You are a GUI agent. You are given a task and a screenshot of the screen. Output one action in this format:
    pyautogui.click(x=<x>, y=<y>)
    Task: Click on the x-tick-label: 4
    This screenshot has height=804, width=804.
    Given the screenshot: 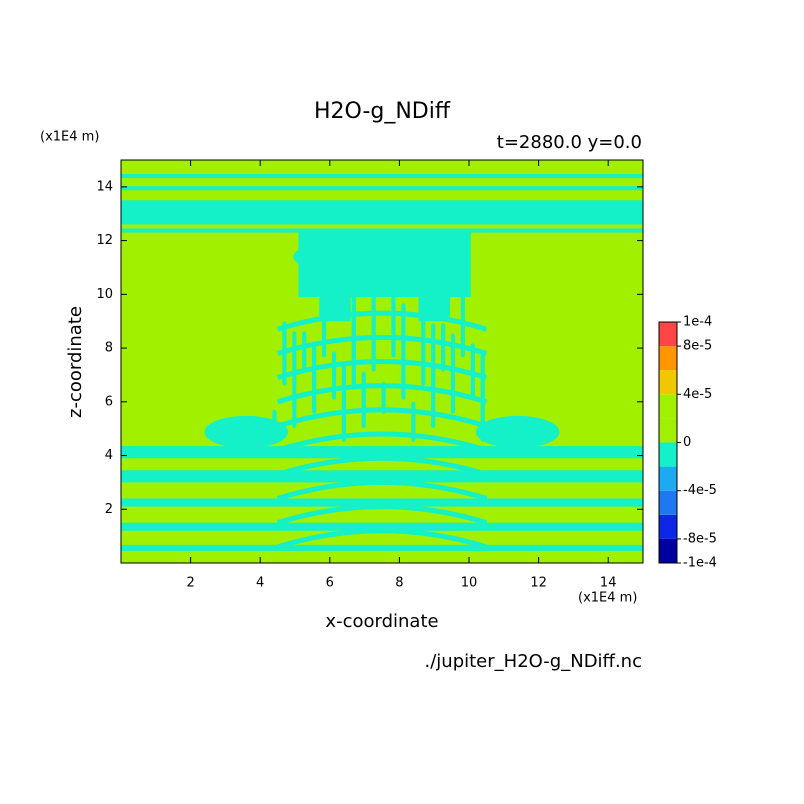 What is the action you would take?
    pyautogui.click(x=260, y=583)
    